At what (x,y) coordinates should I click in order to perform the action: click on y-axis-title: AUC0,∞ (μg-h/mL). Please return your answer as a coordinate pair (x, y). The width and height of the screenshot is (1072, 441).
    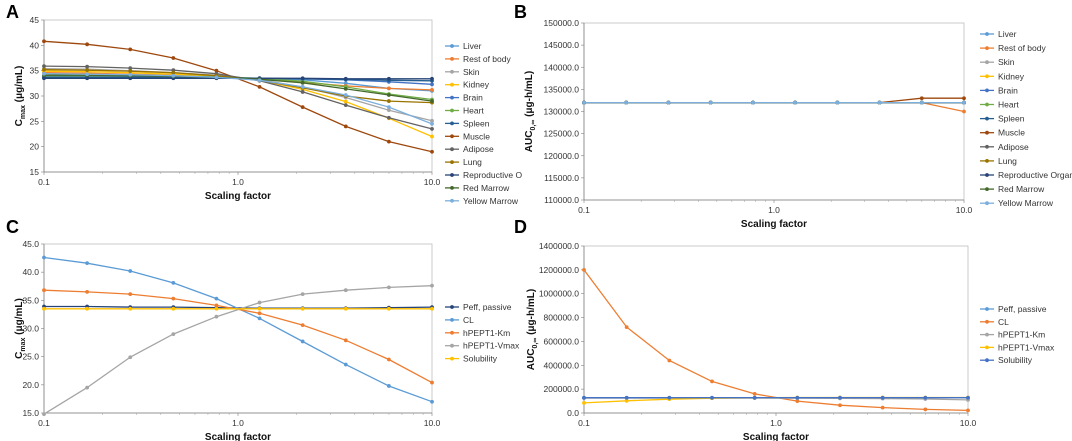
    Looking at the image, I should click on (530, 111).